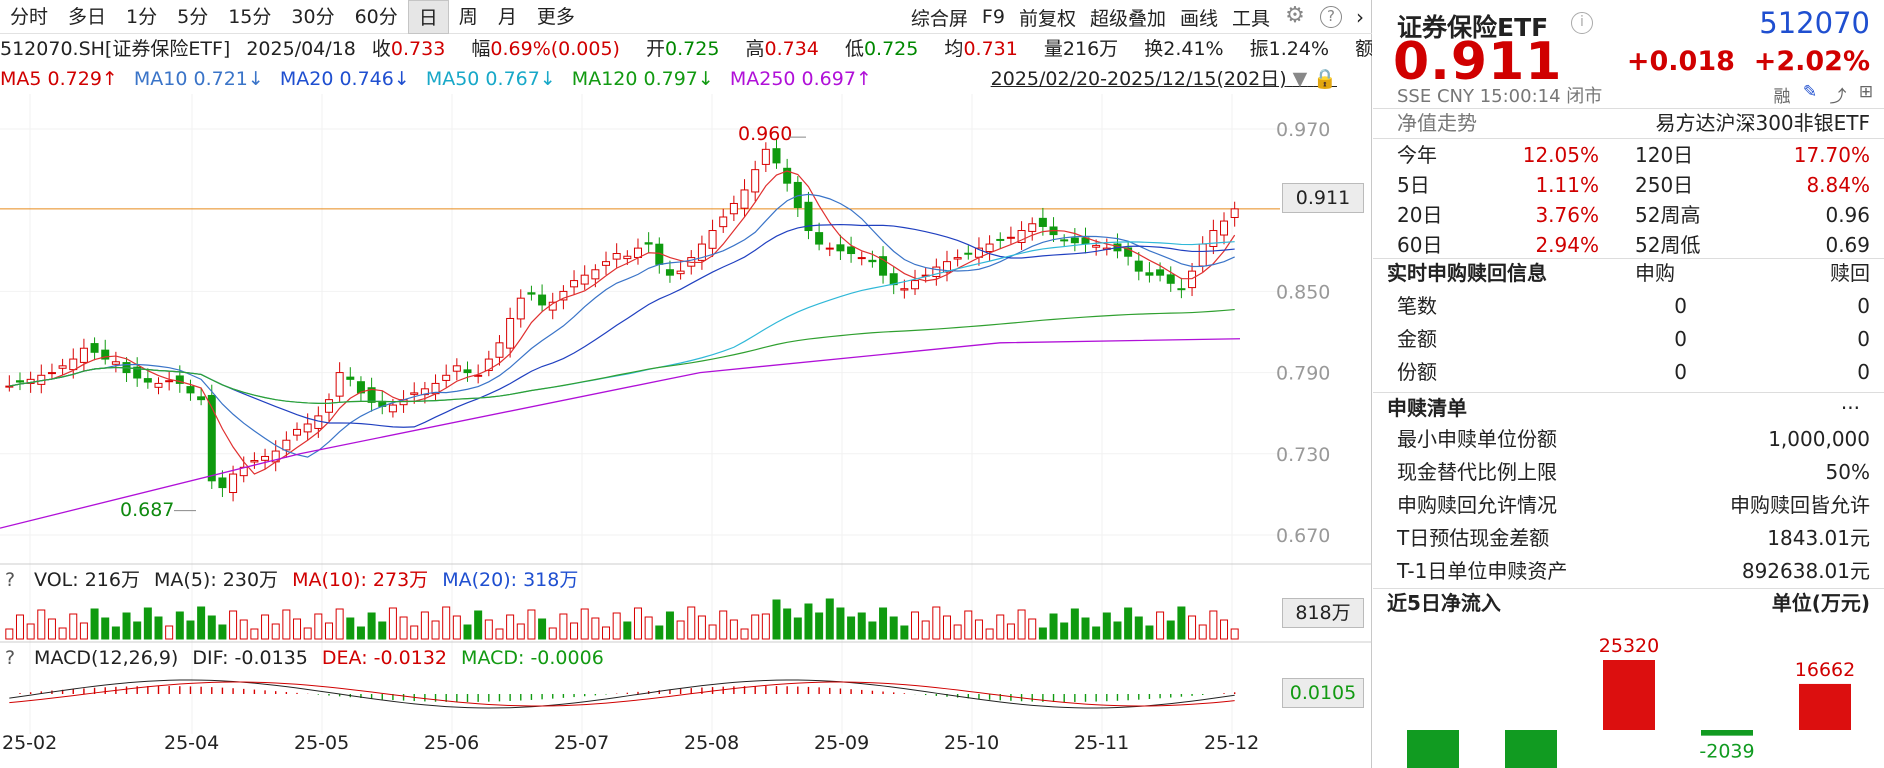  I want to click on macd-title: MACD(12,26,9), so click(106, 658).